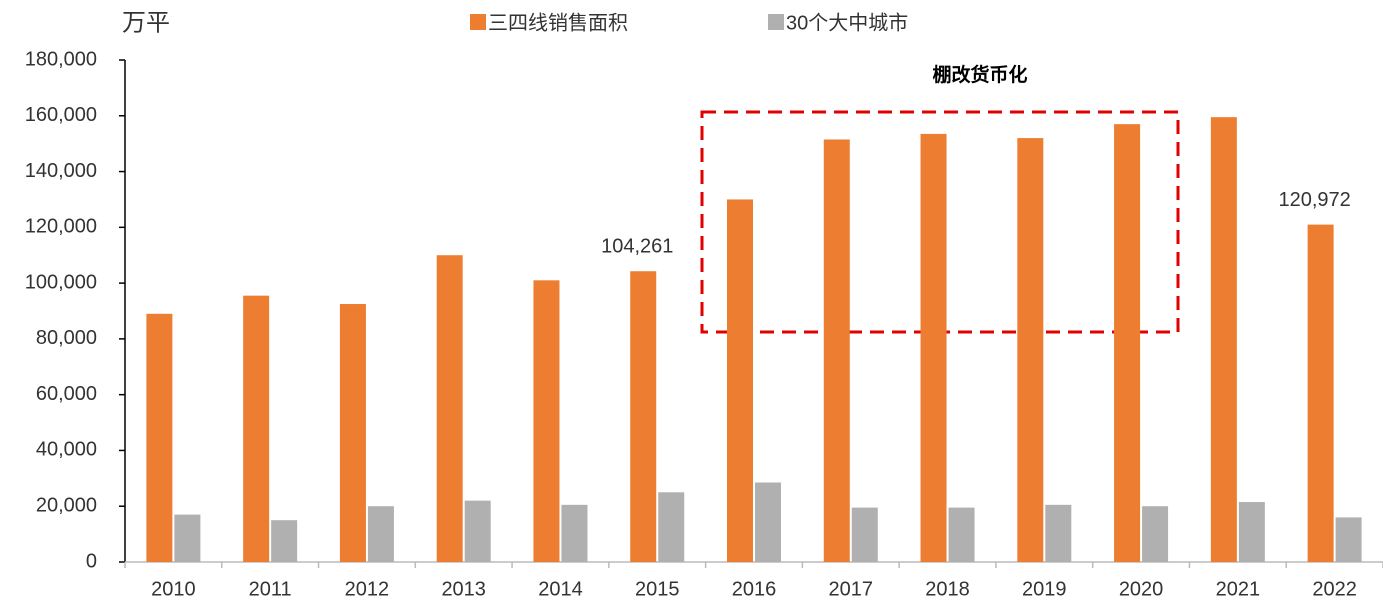 Image resolution: width=1383 pixels, height=603 pixels. Describe the element at coordinates (61, 171) in the screenshot. I see `y-tick-label: 140,000` at that location.